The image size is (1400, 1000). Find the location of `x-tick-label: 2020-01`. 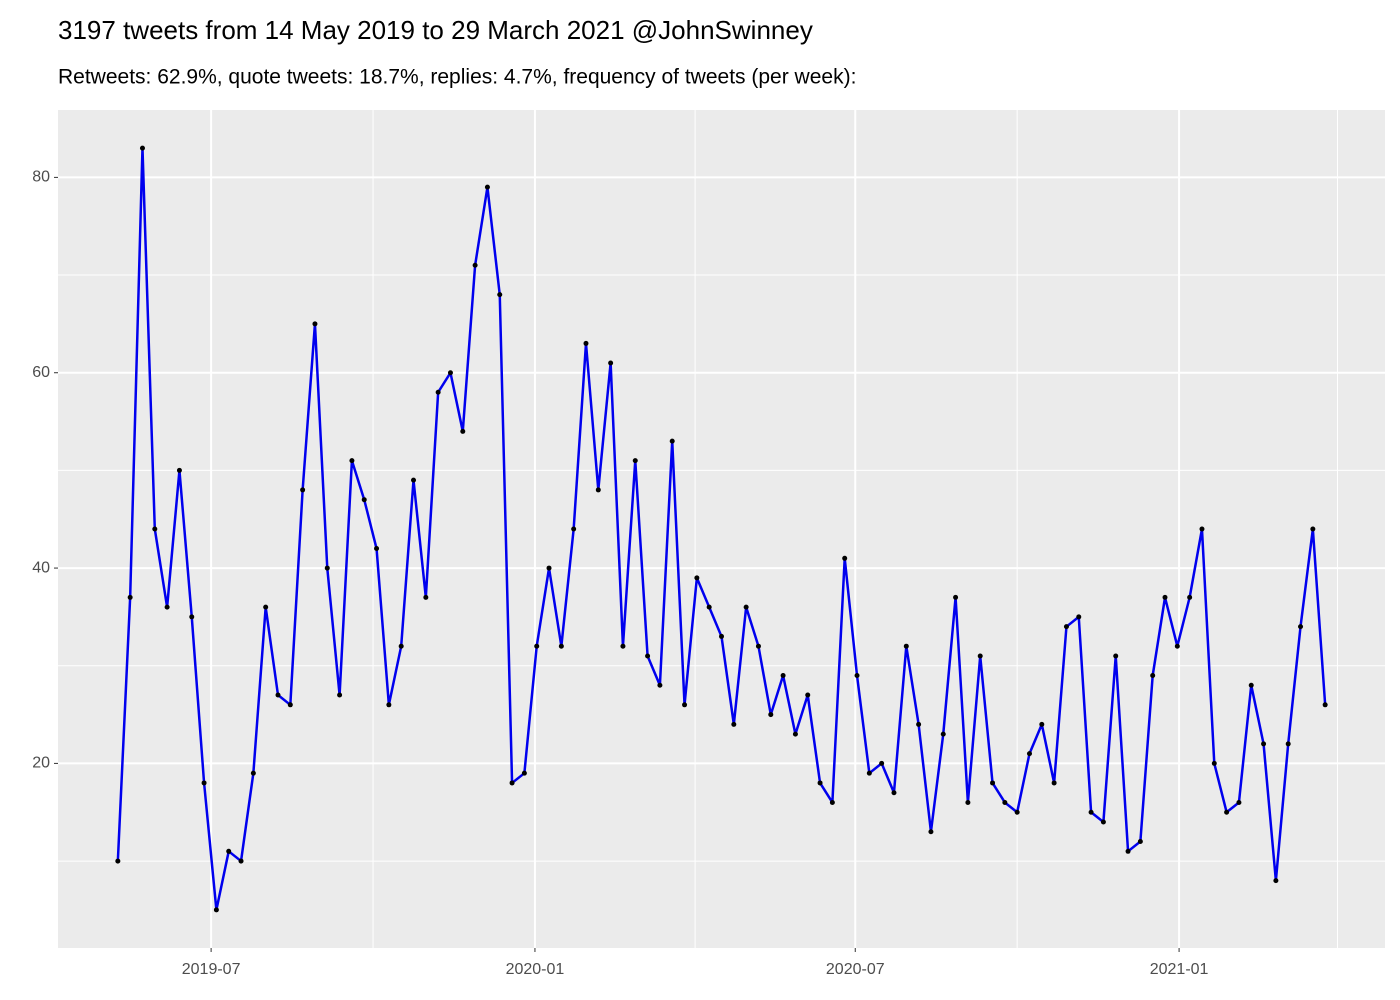

x-tick-label: 2020-01 is located at coordinates (535, 969).